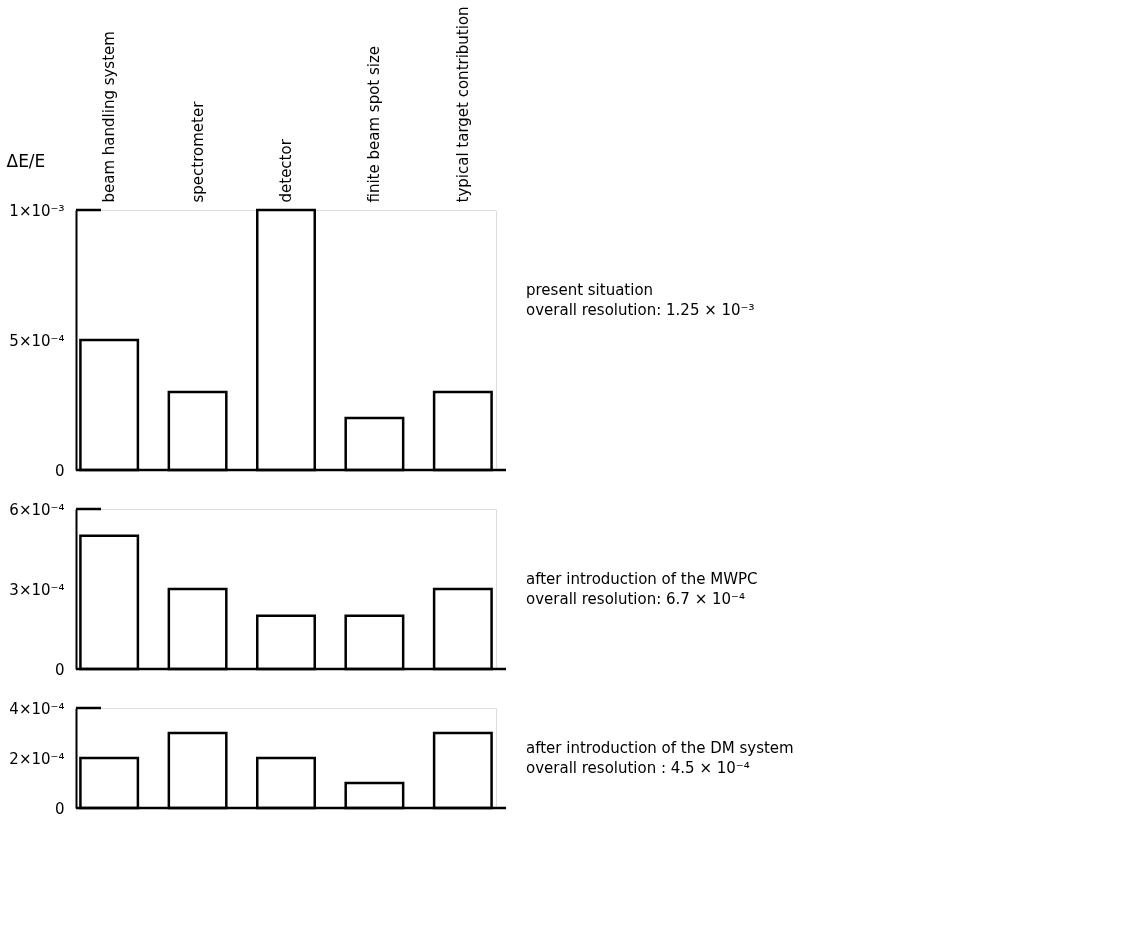 Image resolution: width=1131 pixels, height=943 pixels. Describe the element at coordinates (37, 509) in the screenshot. I see `y-tick-label: 6×10⁻⁴` at that location.